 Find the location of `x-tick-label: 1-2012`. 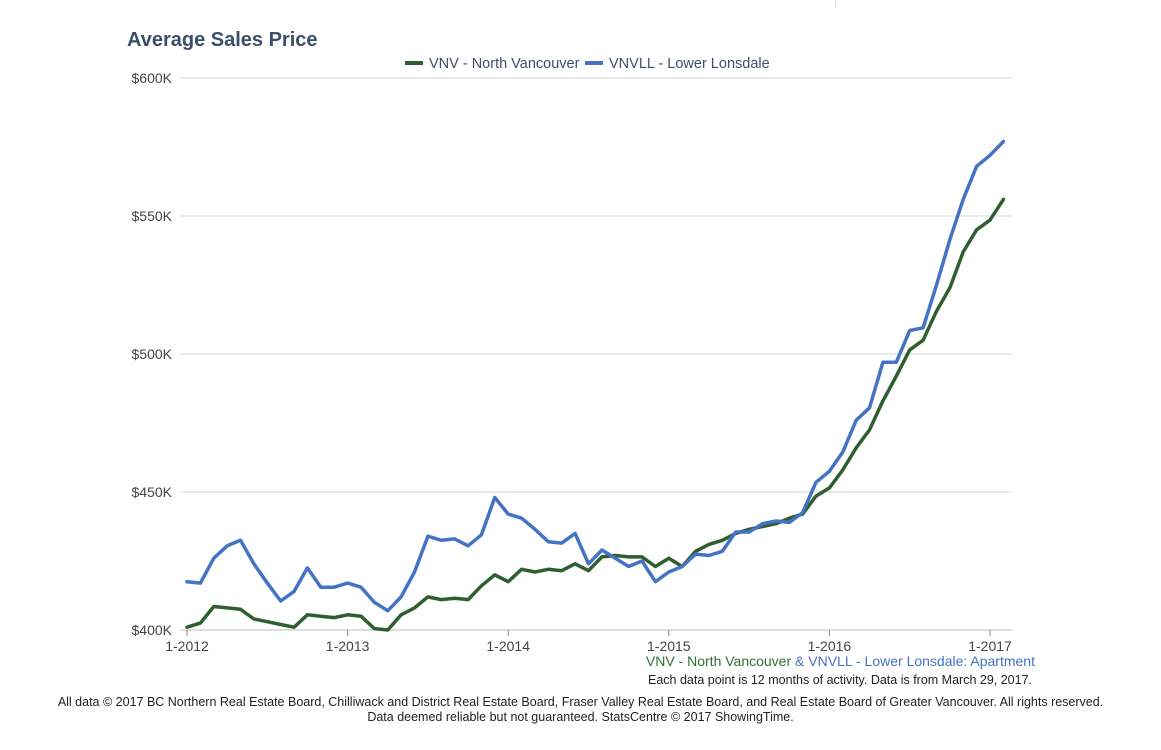

x-tick-label: 1-2012 is located at coordinates (187, 646).